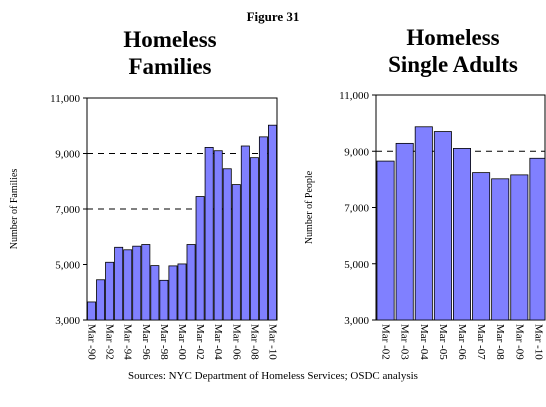  What do you see at coordinates (14, 209) in the screenshot?
I see `y-axis-label: Number of Families` at bounding box center [14, 209].